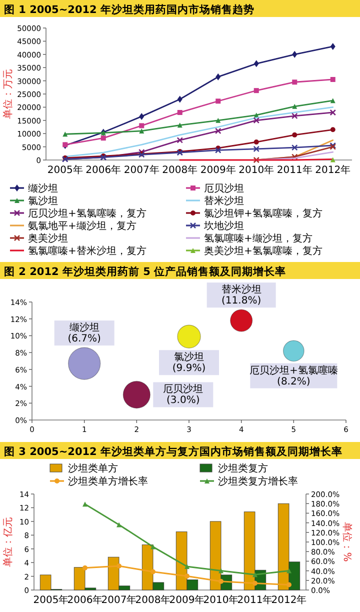 This screenshot has height=612, width=360. What do you see at coordinates (43, 188) in the screenshot?
I see `legend-label: 缬沙坦` at bounding box center [43, 188].